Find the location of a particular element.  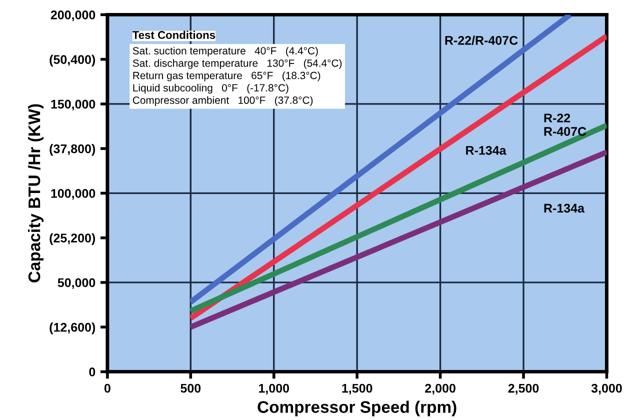

annotation: Sat. suction temperature 40°F (4.4°C) is located at coordinates (225, 51).